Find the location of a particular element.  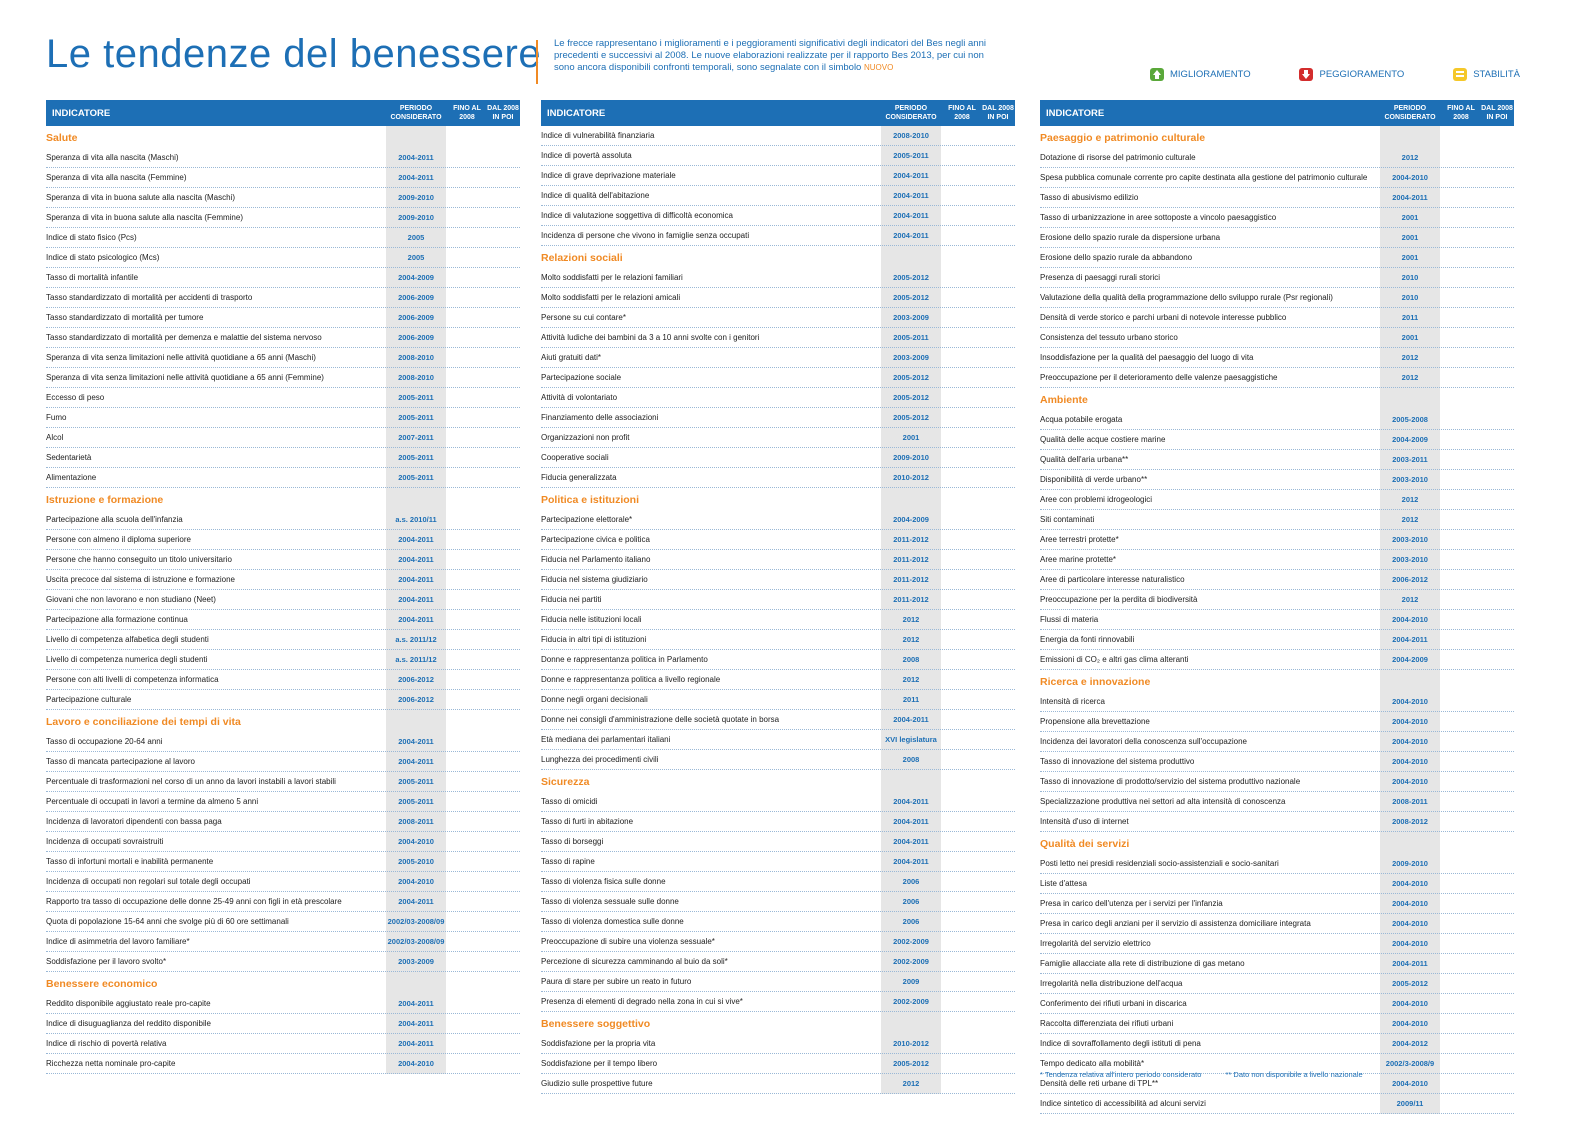

section-title-text: Benessere economico is located at coordinates (102, 984).